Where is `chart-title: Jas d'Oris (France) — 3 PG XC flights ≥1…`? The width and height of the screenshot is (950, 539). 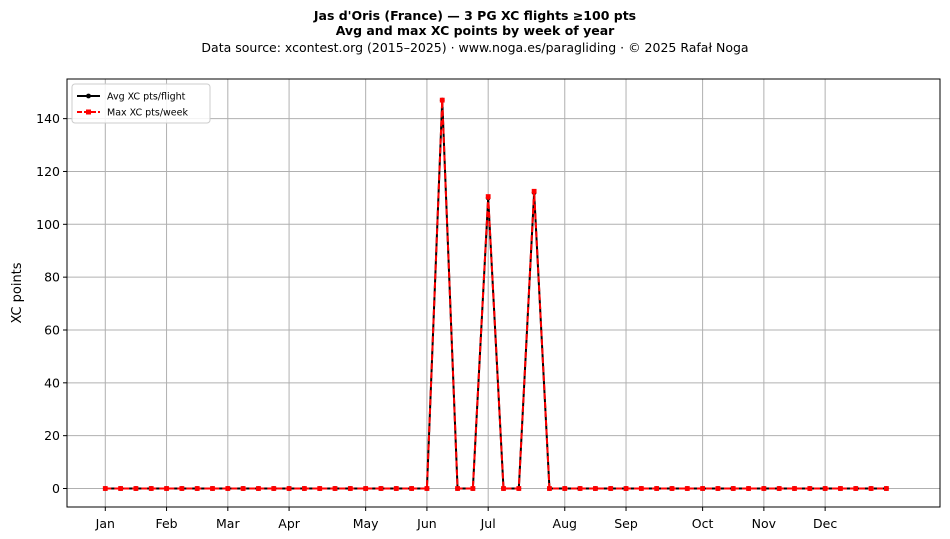
chart-title: Jas d'Oris (France) — 3 PG XC flights ≥1… is located at coordinates (475, 15).